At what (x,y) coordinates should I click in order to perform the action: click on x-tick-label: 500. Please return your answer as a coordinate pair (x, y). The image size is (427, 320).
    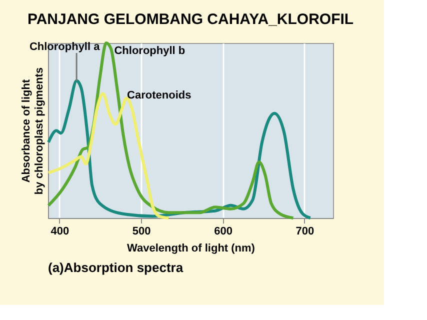
    Looking at the image, I should click on (141, 232).